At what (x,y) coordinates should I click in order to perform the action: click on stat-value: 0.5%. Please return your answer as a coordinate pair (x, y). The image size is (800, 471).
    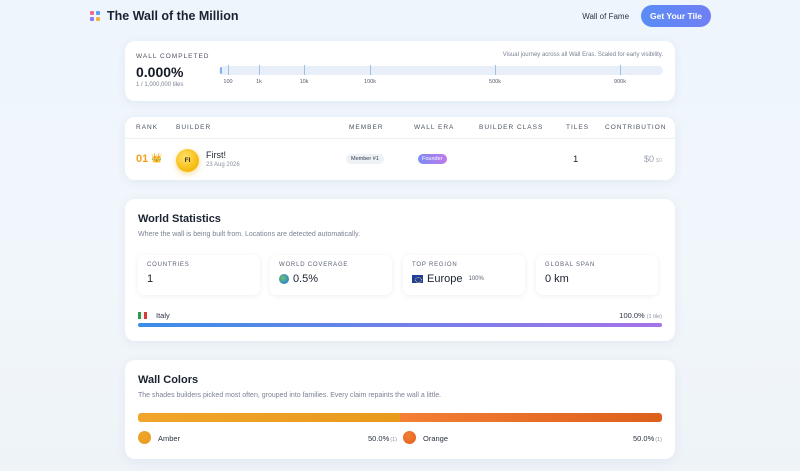
    Looking at the image, I should click on (298, 279).